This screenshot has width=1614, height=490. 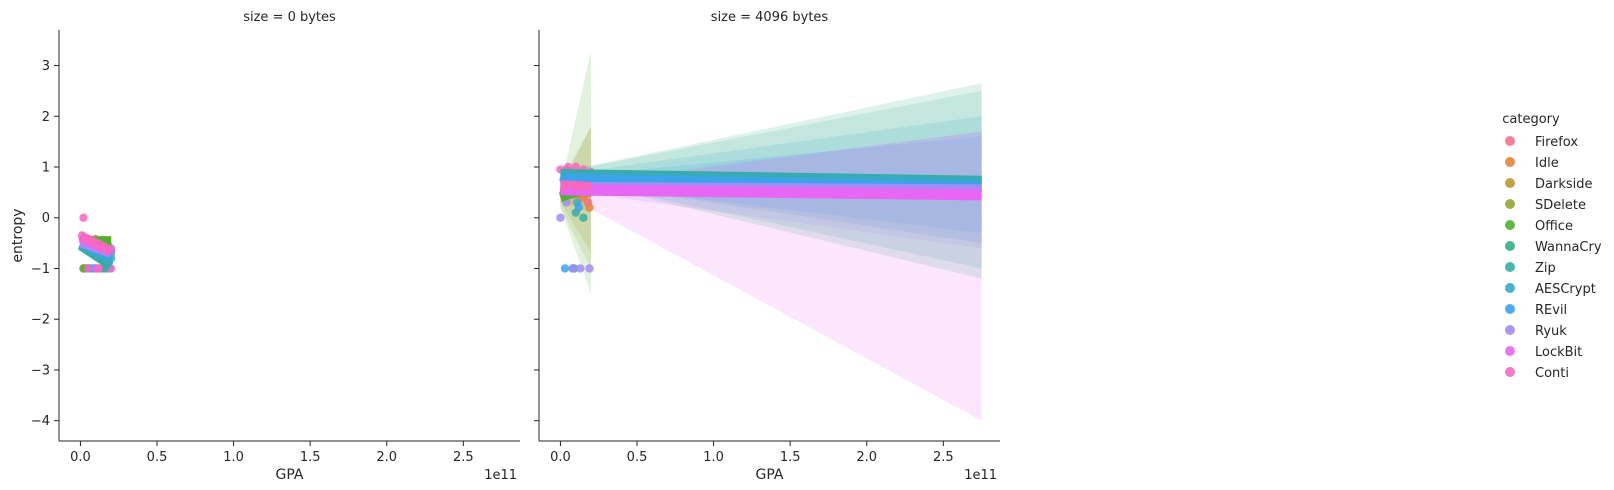 What do you see at coordinates (40, 269) in the screenshot?
I see `y-tick-label: −1` at bounding box center [40, 269].